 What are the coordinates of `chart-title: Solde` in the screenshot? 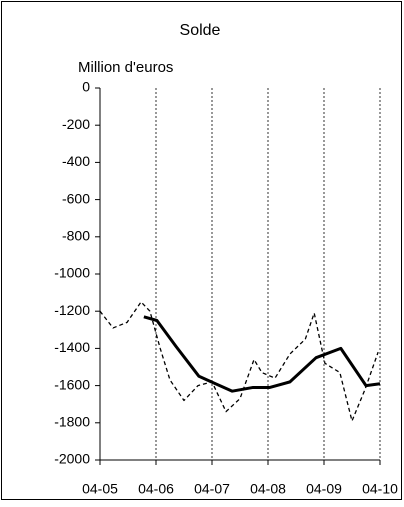 It's located at (200, 30).